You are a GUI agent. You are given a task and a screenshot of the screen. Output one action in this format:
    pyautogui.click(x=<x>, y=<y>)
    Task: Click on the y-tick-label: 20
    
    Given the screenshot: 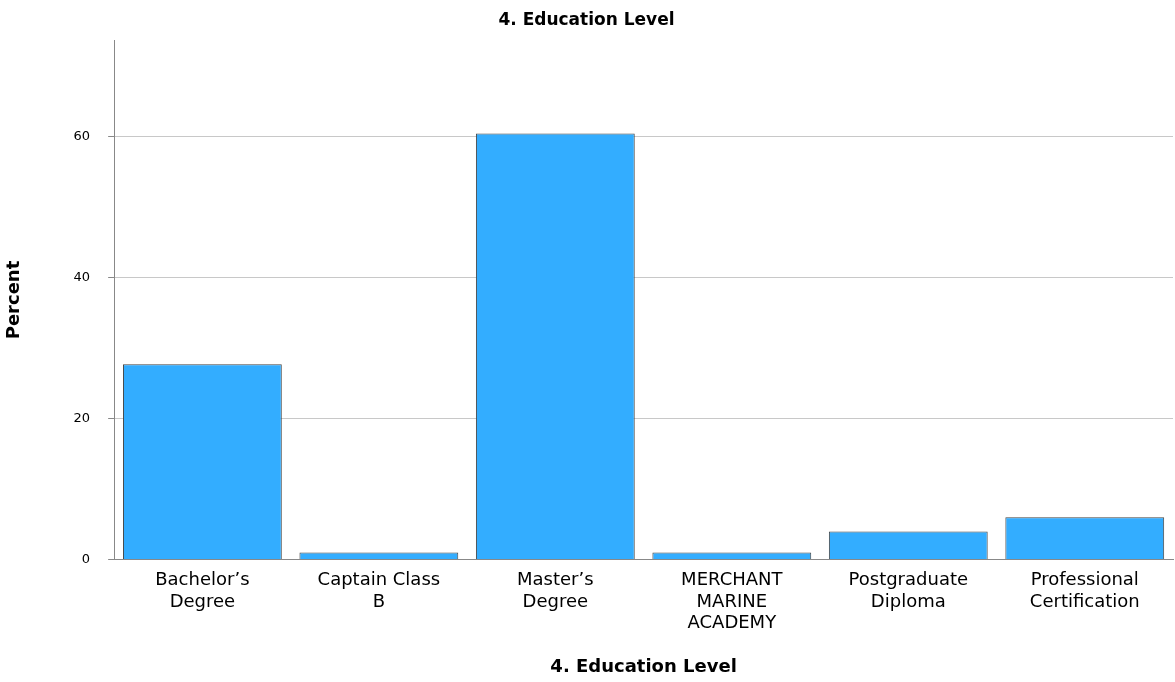 What is the action you would take?
    pyautogui.click(x=82, y=417)
    